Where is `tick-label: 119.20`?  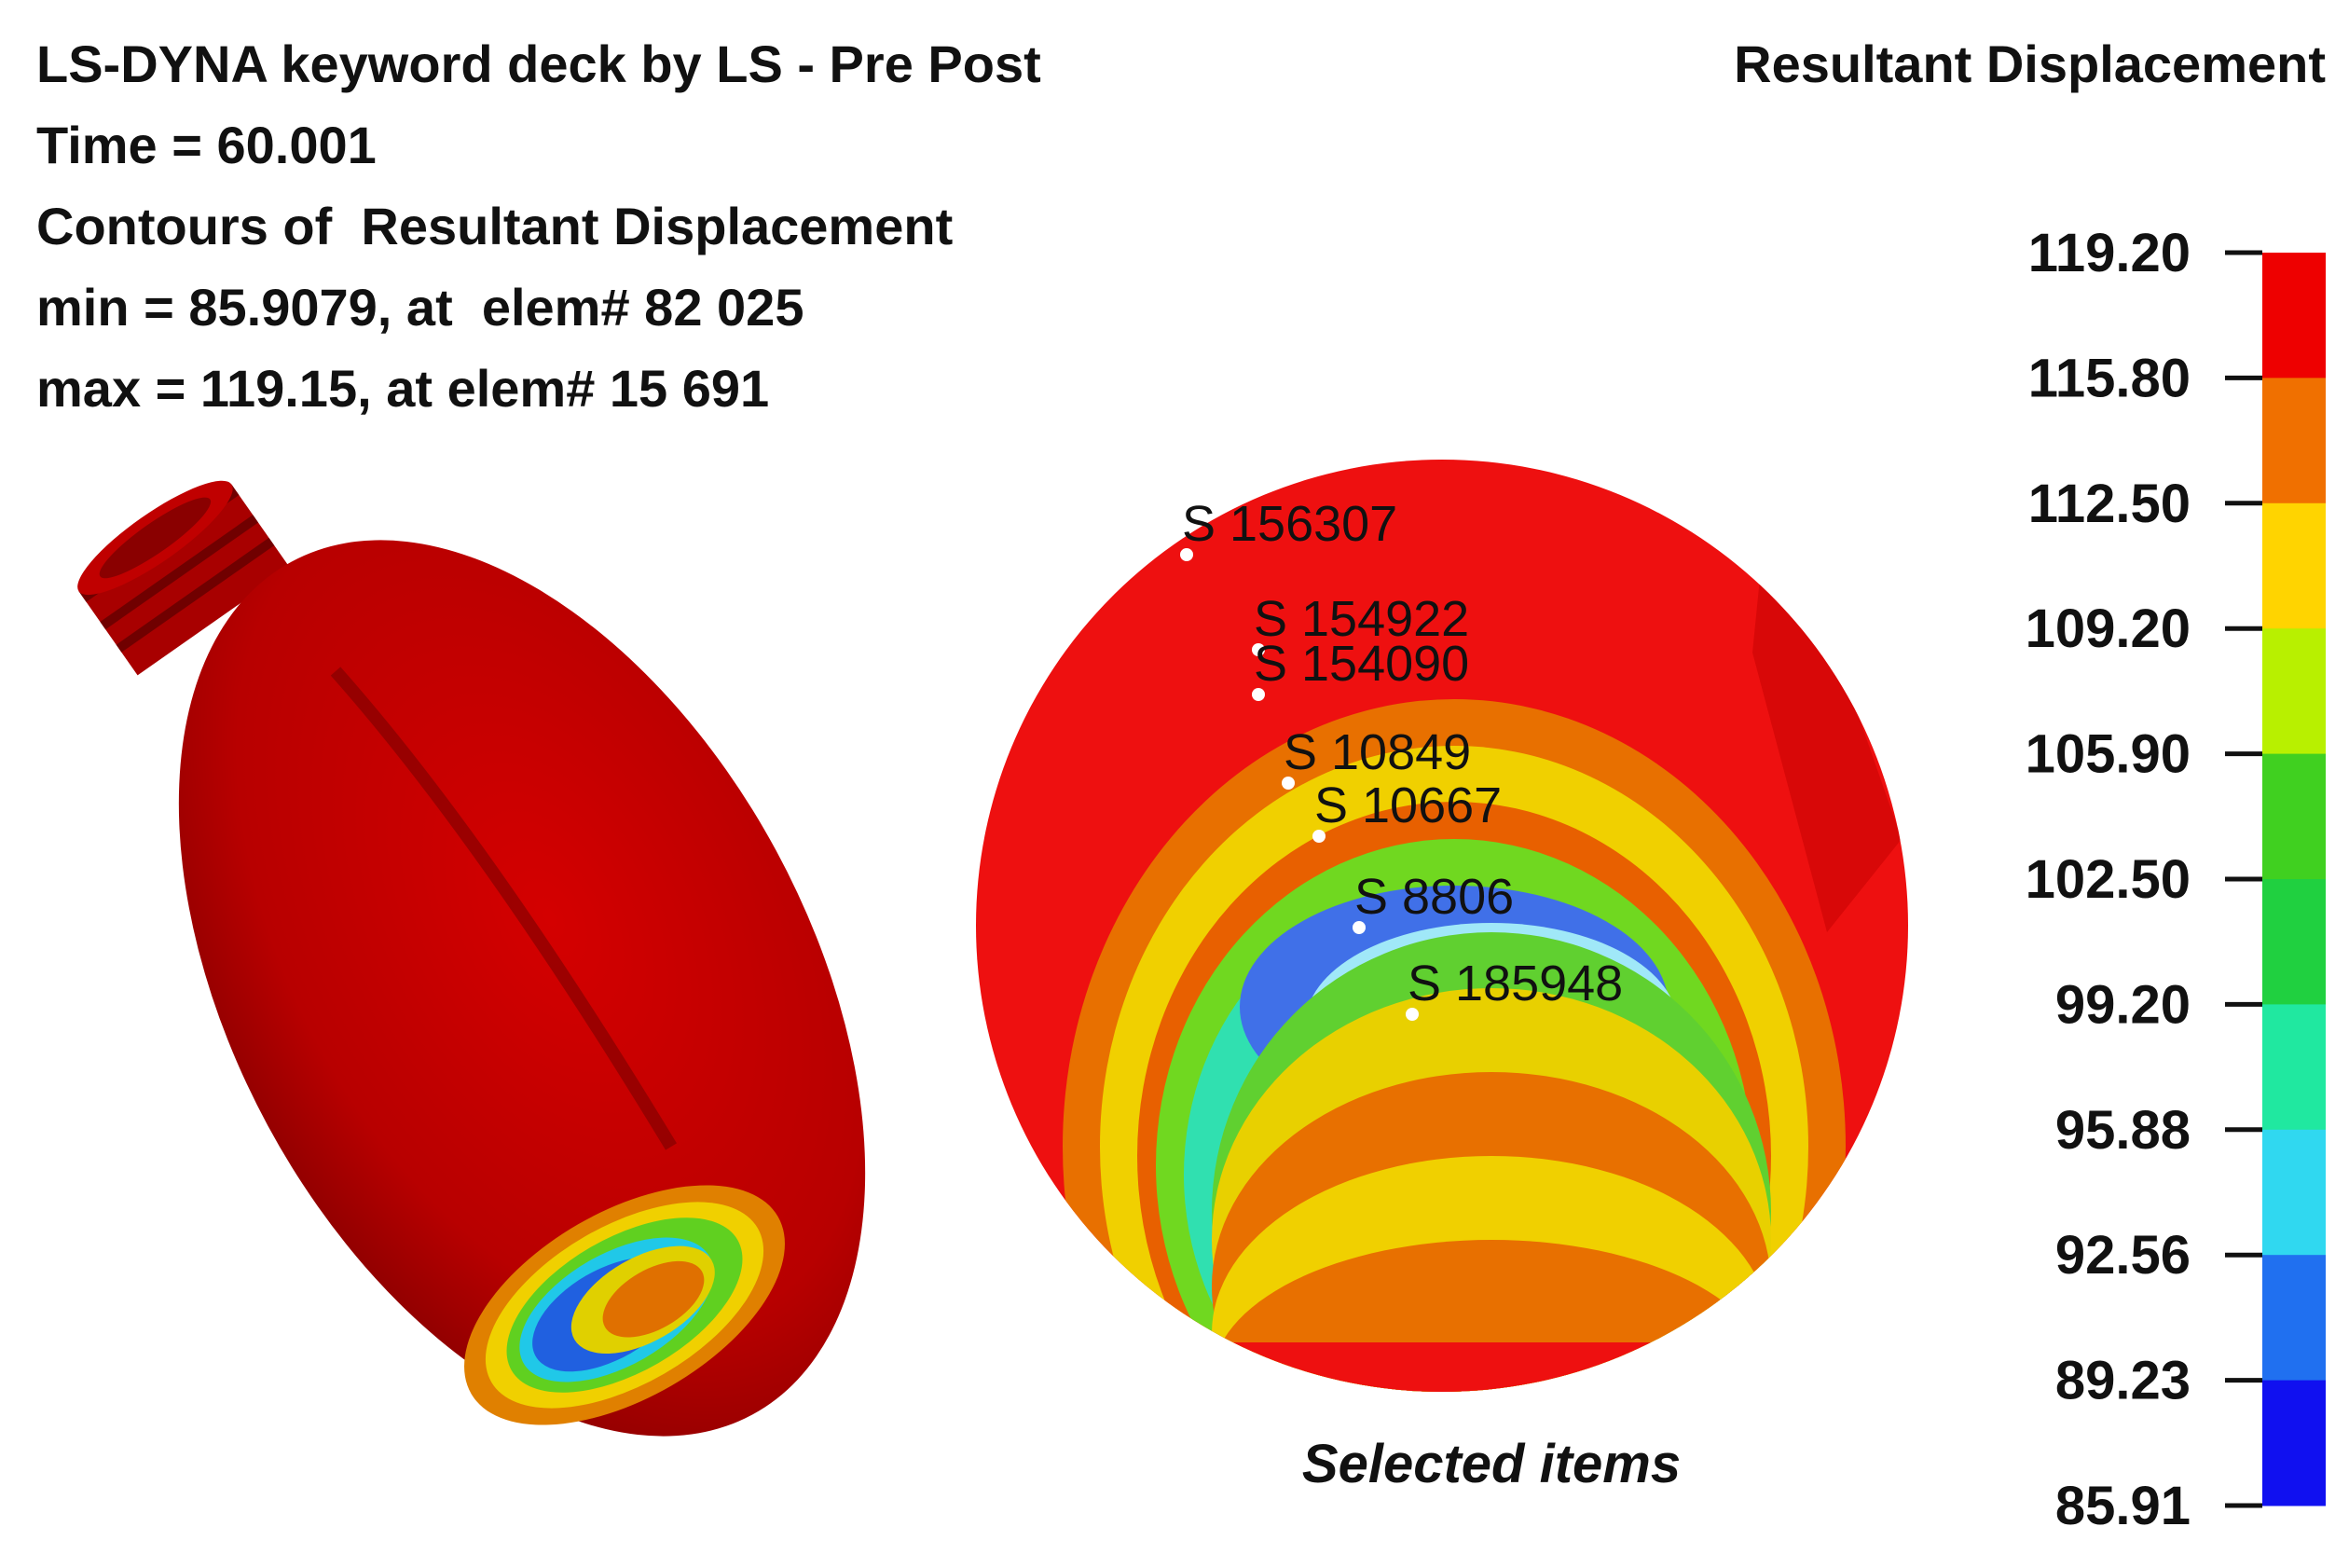 tick-label: 119.20 is located at coordinates (2109, 253).